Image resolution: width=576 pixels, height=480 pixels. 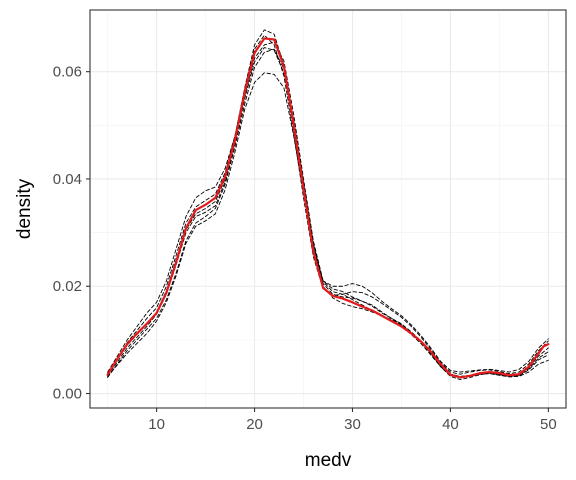 What do you see at coordinates (24, 208) in the screenshot?
I see `y-axis-title: density` at bounding box center [24, 208].